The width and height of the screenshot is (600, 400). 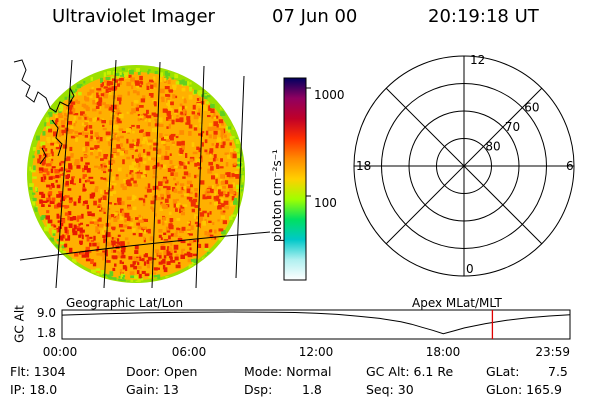 I want to click on glat-label: GLat:, so click(x=503, y=371).